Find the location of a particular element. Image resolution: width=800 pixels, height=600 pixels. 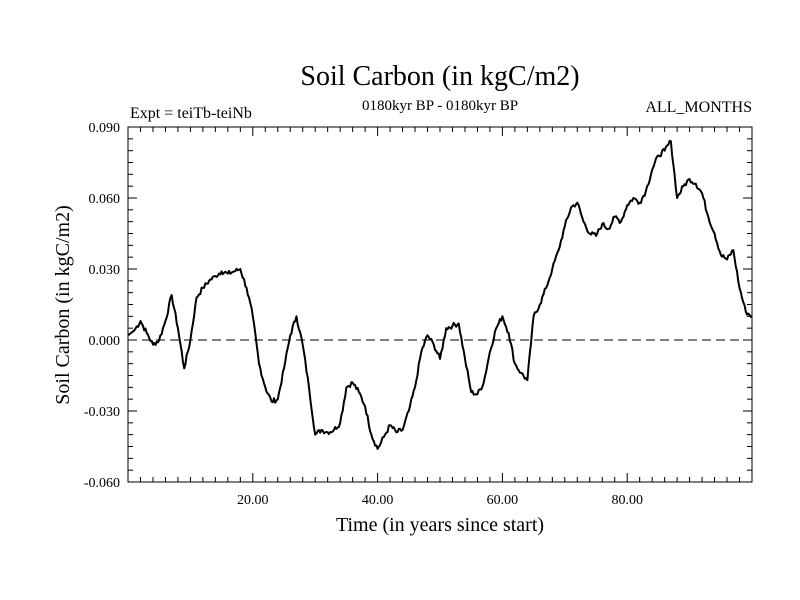

x-tick-label: 80.00 is located at coordinates (627, 500).